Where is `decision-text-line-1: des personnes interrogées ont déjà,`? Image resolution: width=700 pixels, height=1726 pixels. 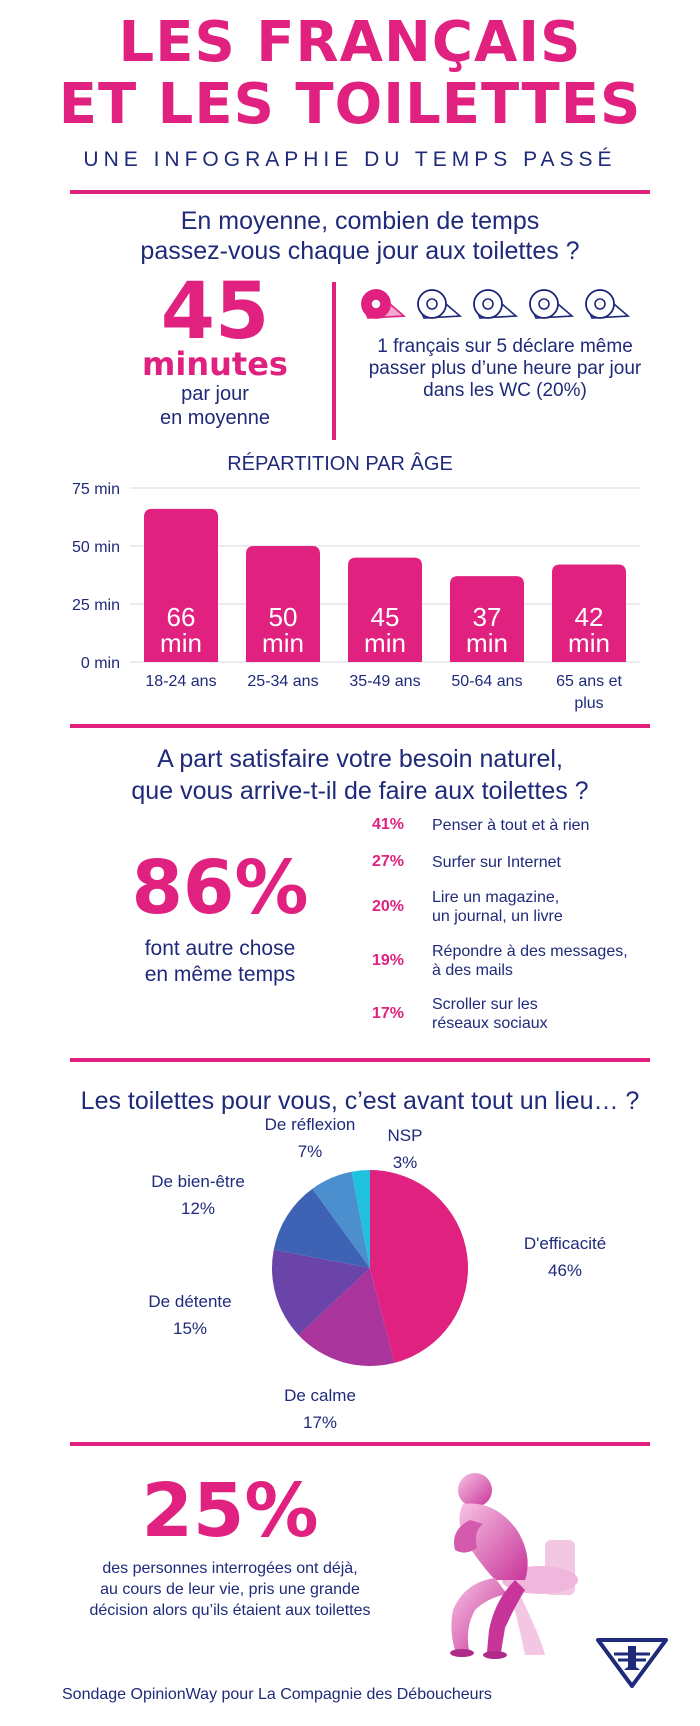 decision-text-line-1: des personnes interrogées ont déjà, is located at coordinates (230, 1568).